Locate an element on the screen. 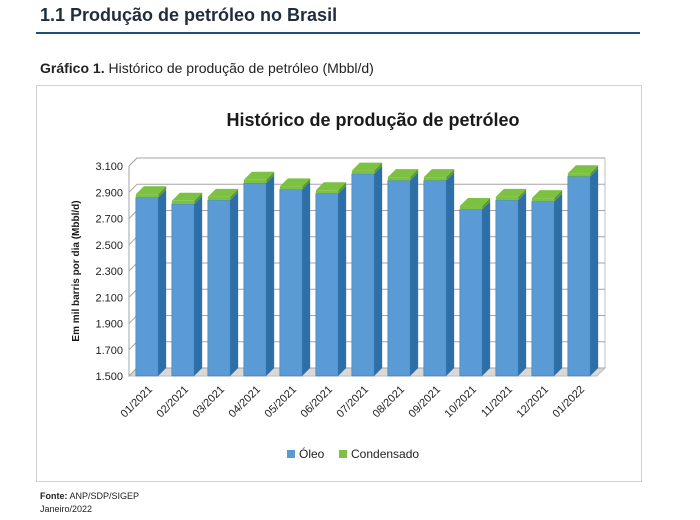 The image size is (700, 520). y-tick-label: 3.100 is located at coordinates (109, 167).